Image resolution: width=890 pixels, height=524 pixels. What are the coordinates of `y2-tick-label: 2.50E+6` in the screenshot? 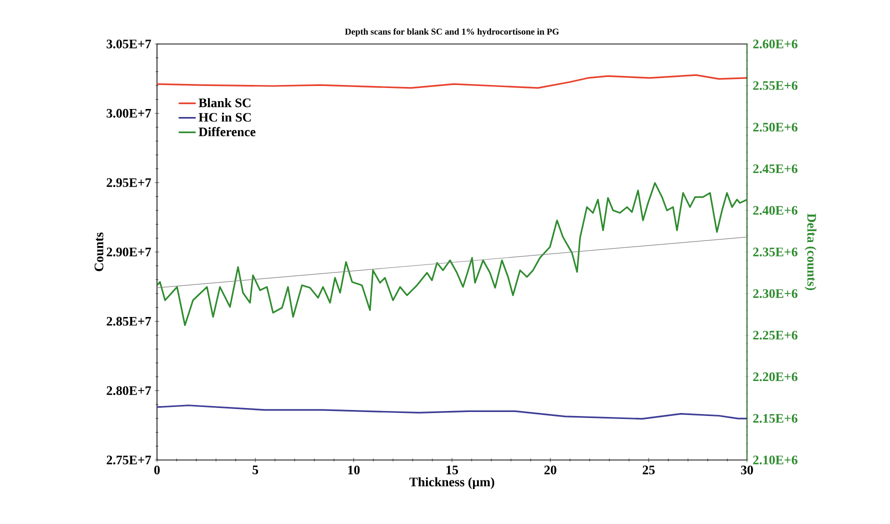 It's located at (775, 127).